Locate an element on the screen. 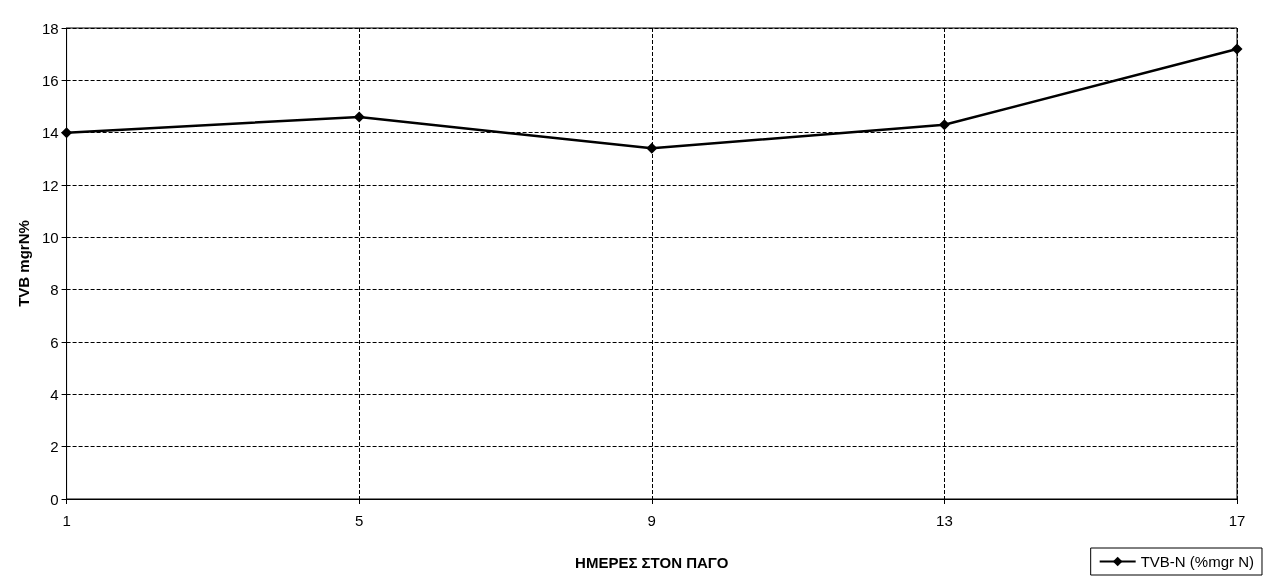 The height and width of the screenshot is (585, 1276). y-tick-label: 14 is located at coordinates (50, 133).